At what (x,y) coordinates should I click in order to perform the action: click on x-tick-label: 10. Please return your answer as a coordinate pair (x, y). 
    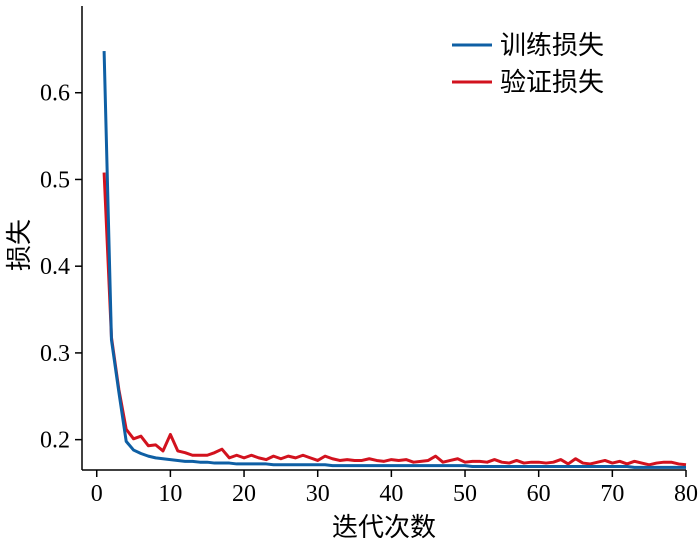
    Looking at the image, I should click on (170, 494).